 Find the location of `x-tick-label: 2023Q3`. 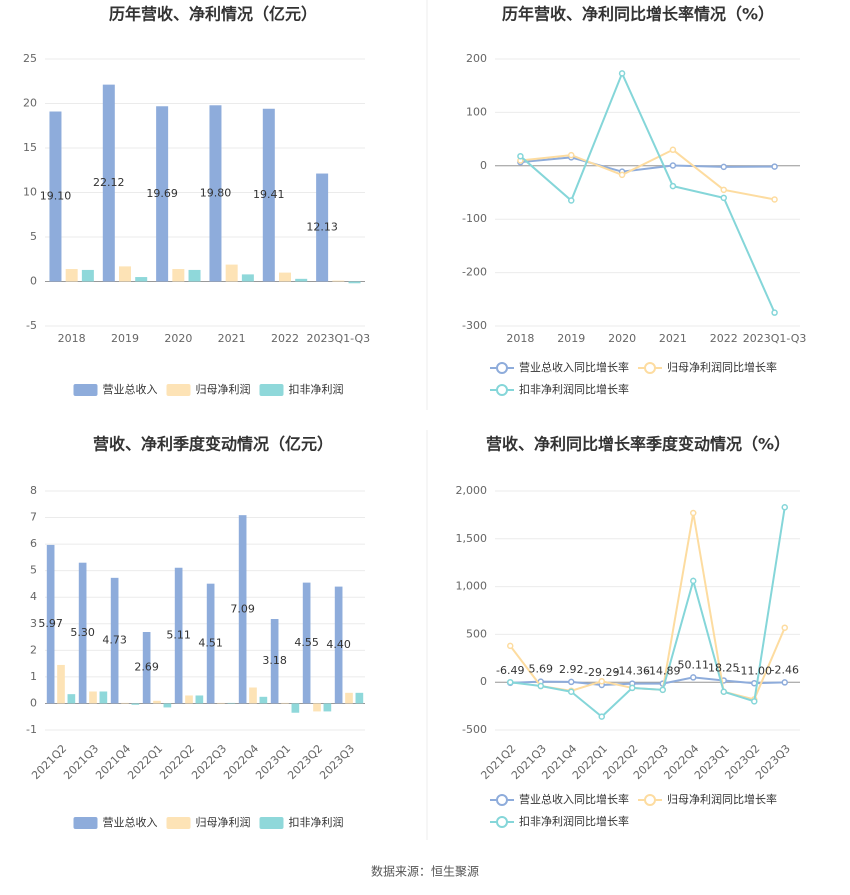

x-tick-label: 2023Q3 is located at coordinates (337, 762).